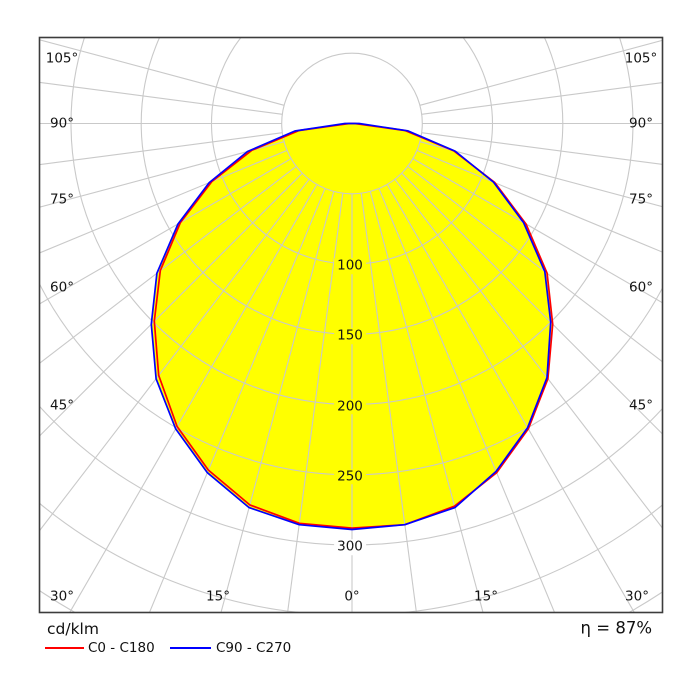 The height and width of the screenshot is (700, 700). What do you see at coordinates (641, 58) in the screenshot?
I see `angle-tick-right: 105°` at bounding box center [641, 58].